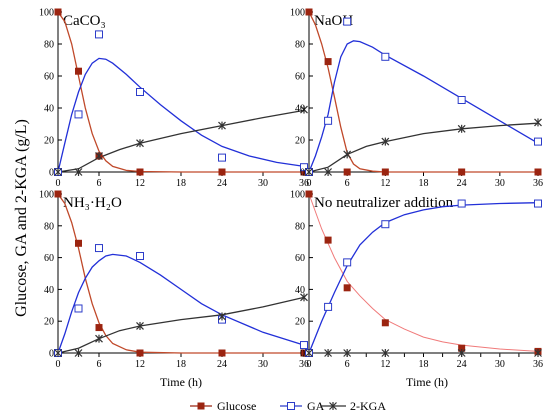 This screenshot has height=416, width=550. What do you see at coordinates (181, 115) in the screenshot?
I see `caco3-ga-fit-line` at bounding box center [181, 115].